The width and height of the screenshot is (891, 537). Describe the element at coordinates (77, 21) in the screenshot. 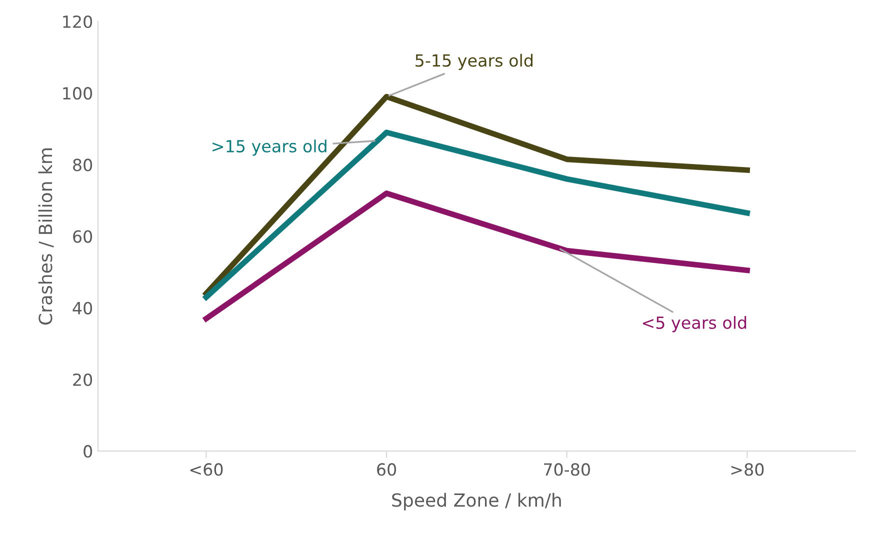

I see `y-tick-label: 120` at that location.